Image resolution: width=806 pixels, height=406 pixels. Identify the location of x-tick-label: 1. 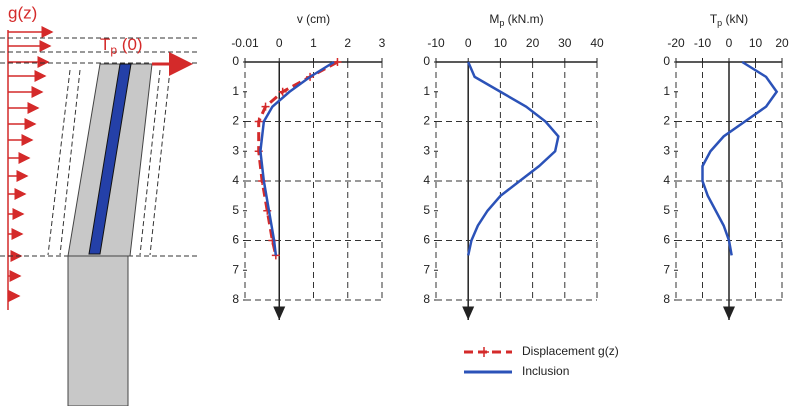
(313, 43).